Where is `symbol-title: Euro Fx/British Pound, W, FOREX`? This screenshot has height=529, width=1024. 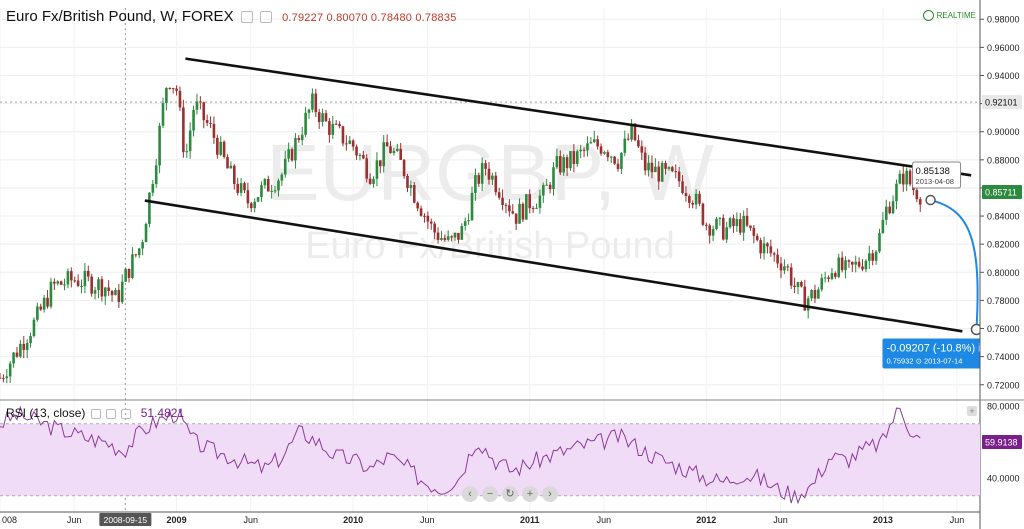
symbol-title: Euro Fx/British Pound, W, FOREX is located at coordinates (120, 16).